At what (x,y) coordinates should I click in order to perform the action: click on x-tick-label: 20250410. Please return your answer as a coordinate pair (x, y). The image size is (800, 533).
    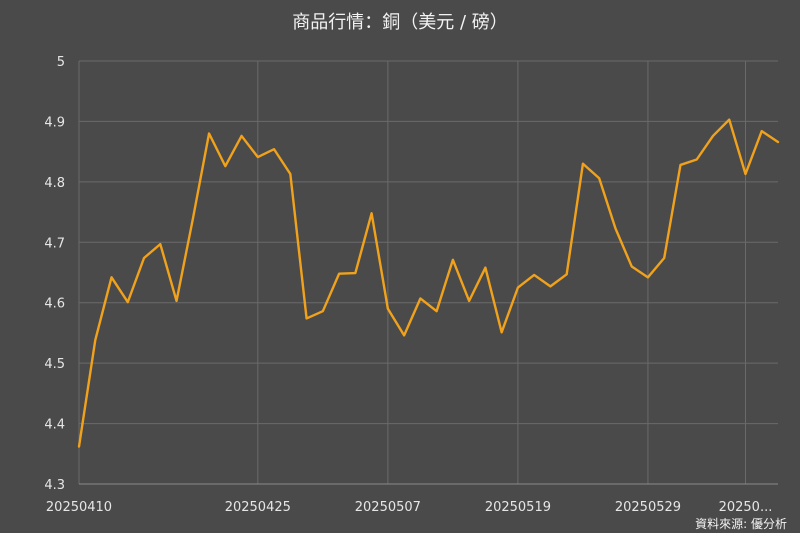
    Looking at the image, I should click on (79, 507).